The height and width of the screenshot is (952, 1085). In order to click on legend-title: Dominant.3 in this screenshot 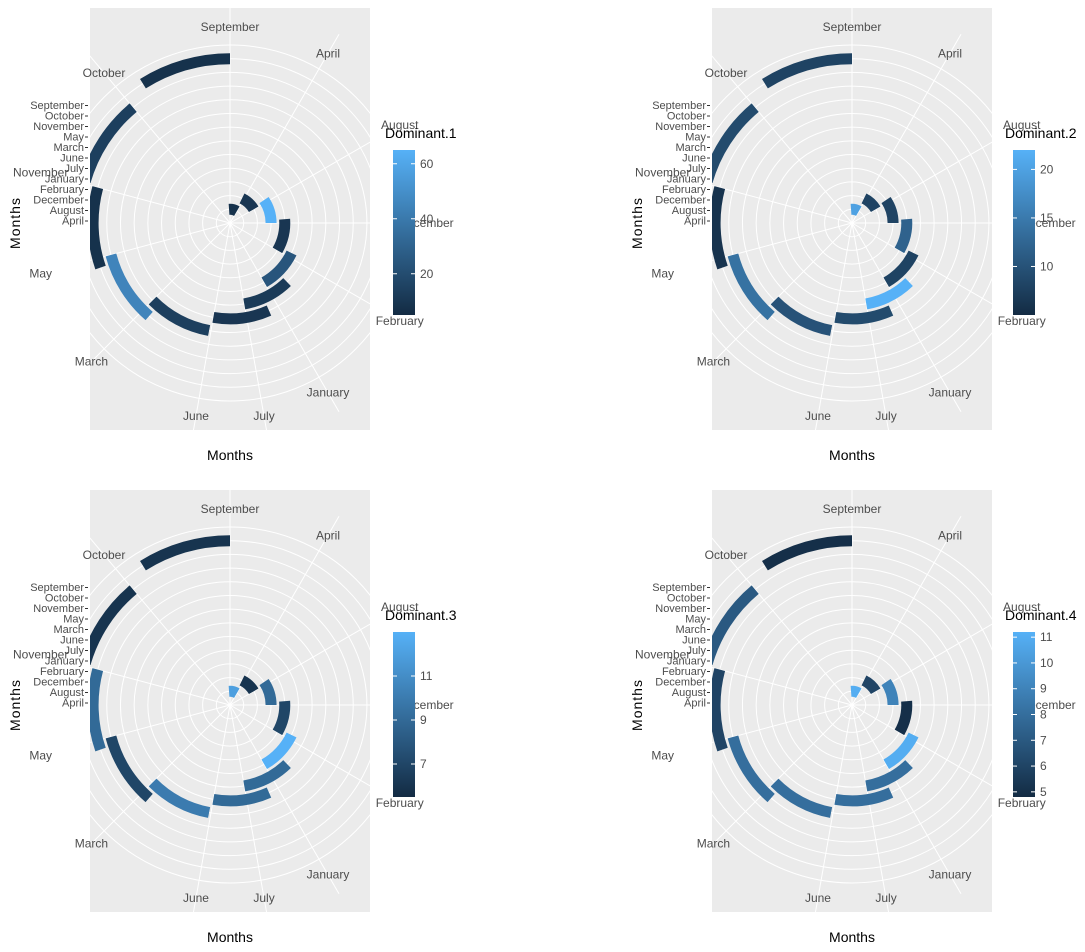, I will do `click(421, 615)`.